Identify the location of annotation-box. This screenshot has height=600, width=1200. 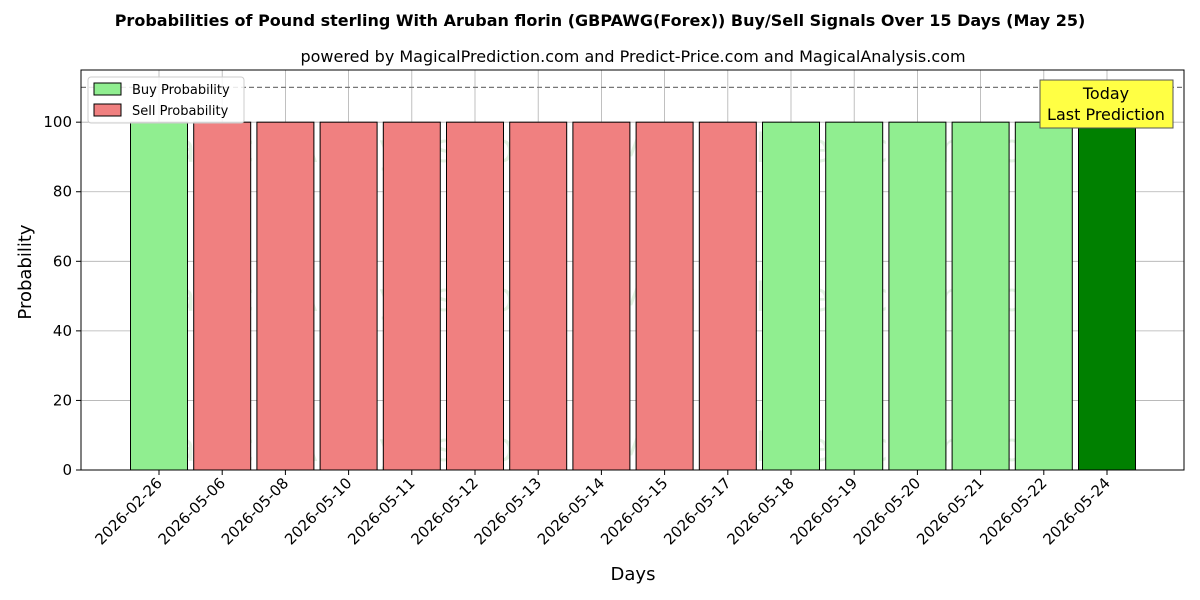
(1106, 104).